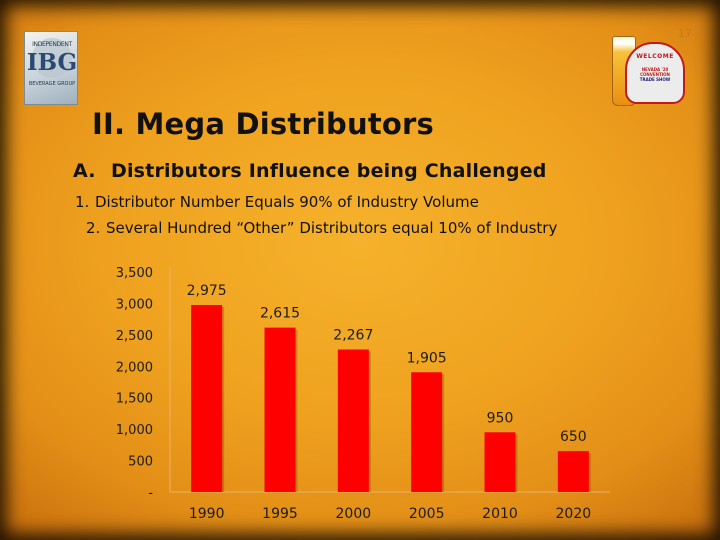  What do you see at coordinates (93, 228) in the screenshot?
I see `bullet-number: 2.` at bounding box center [93, 228].